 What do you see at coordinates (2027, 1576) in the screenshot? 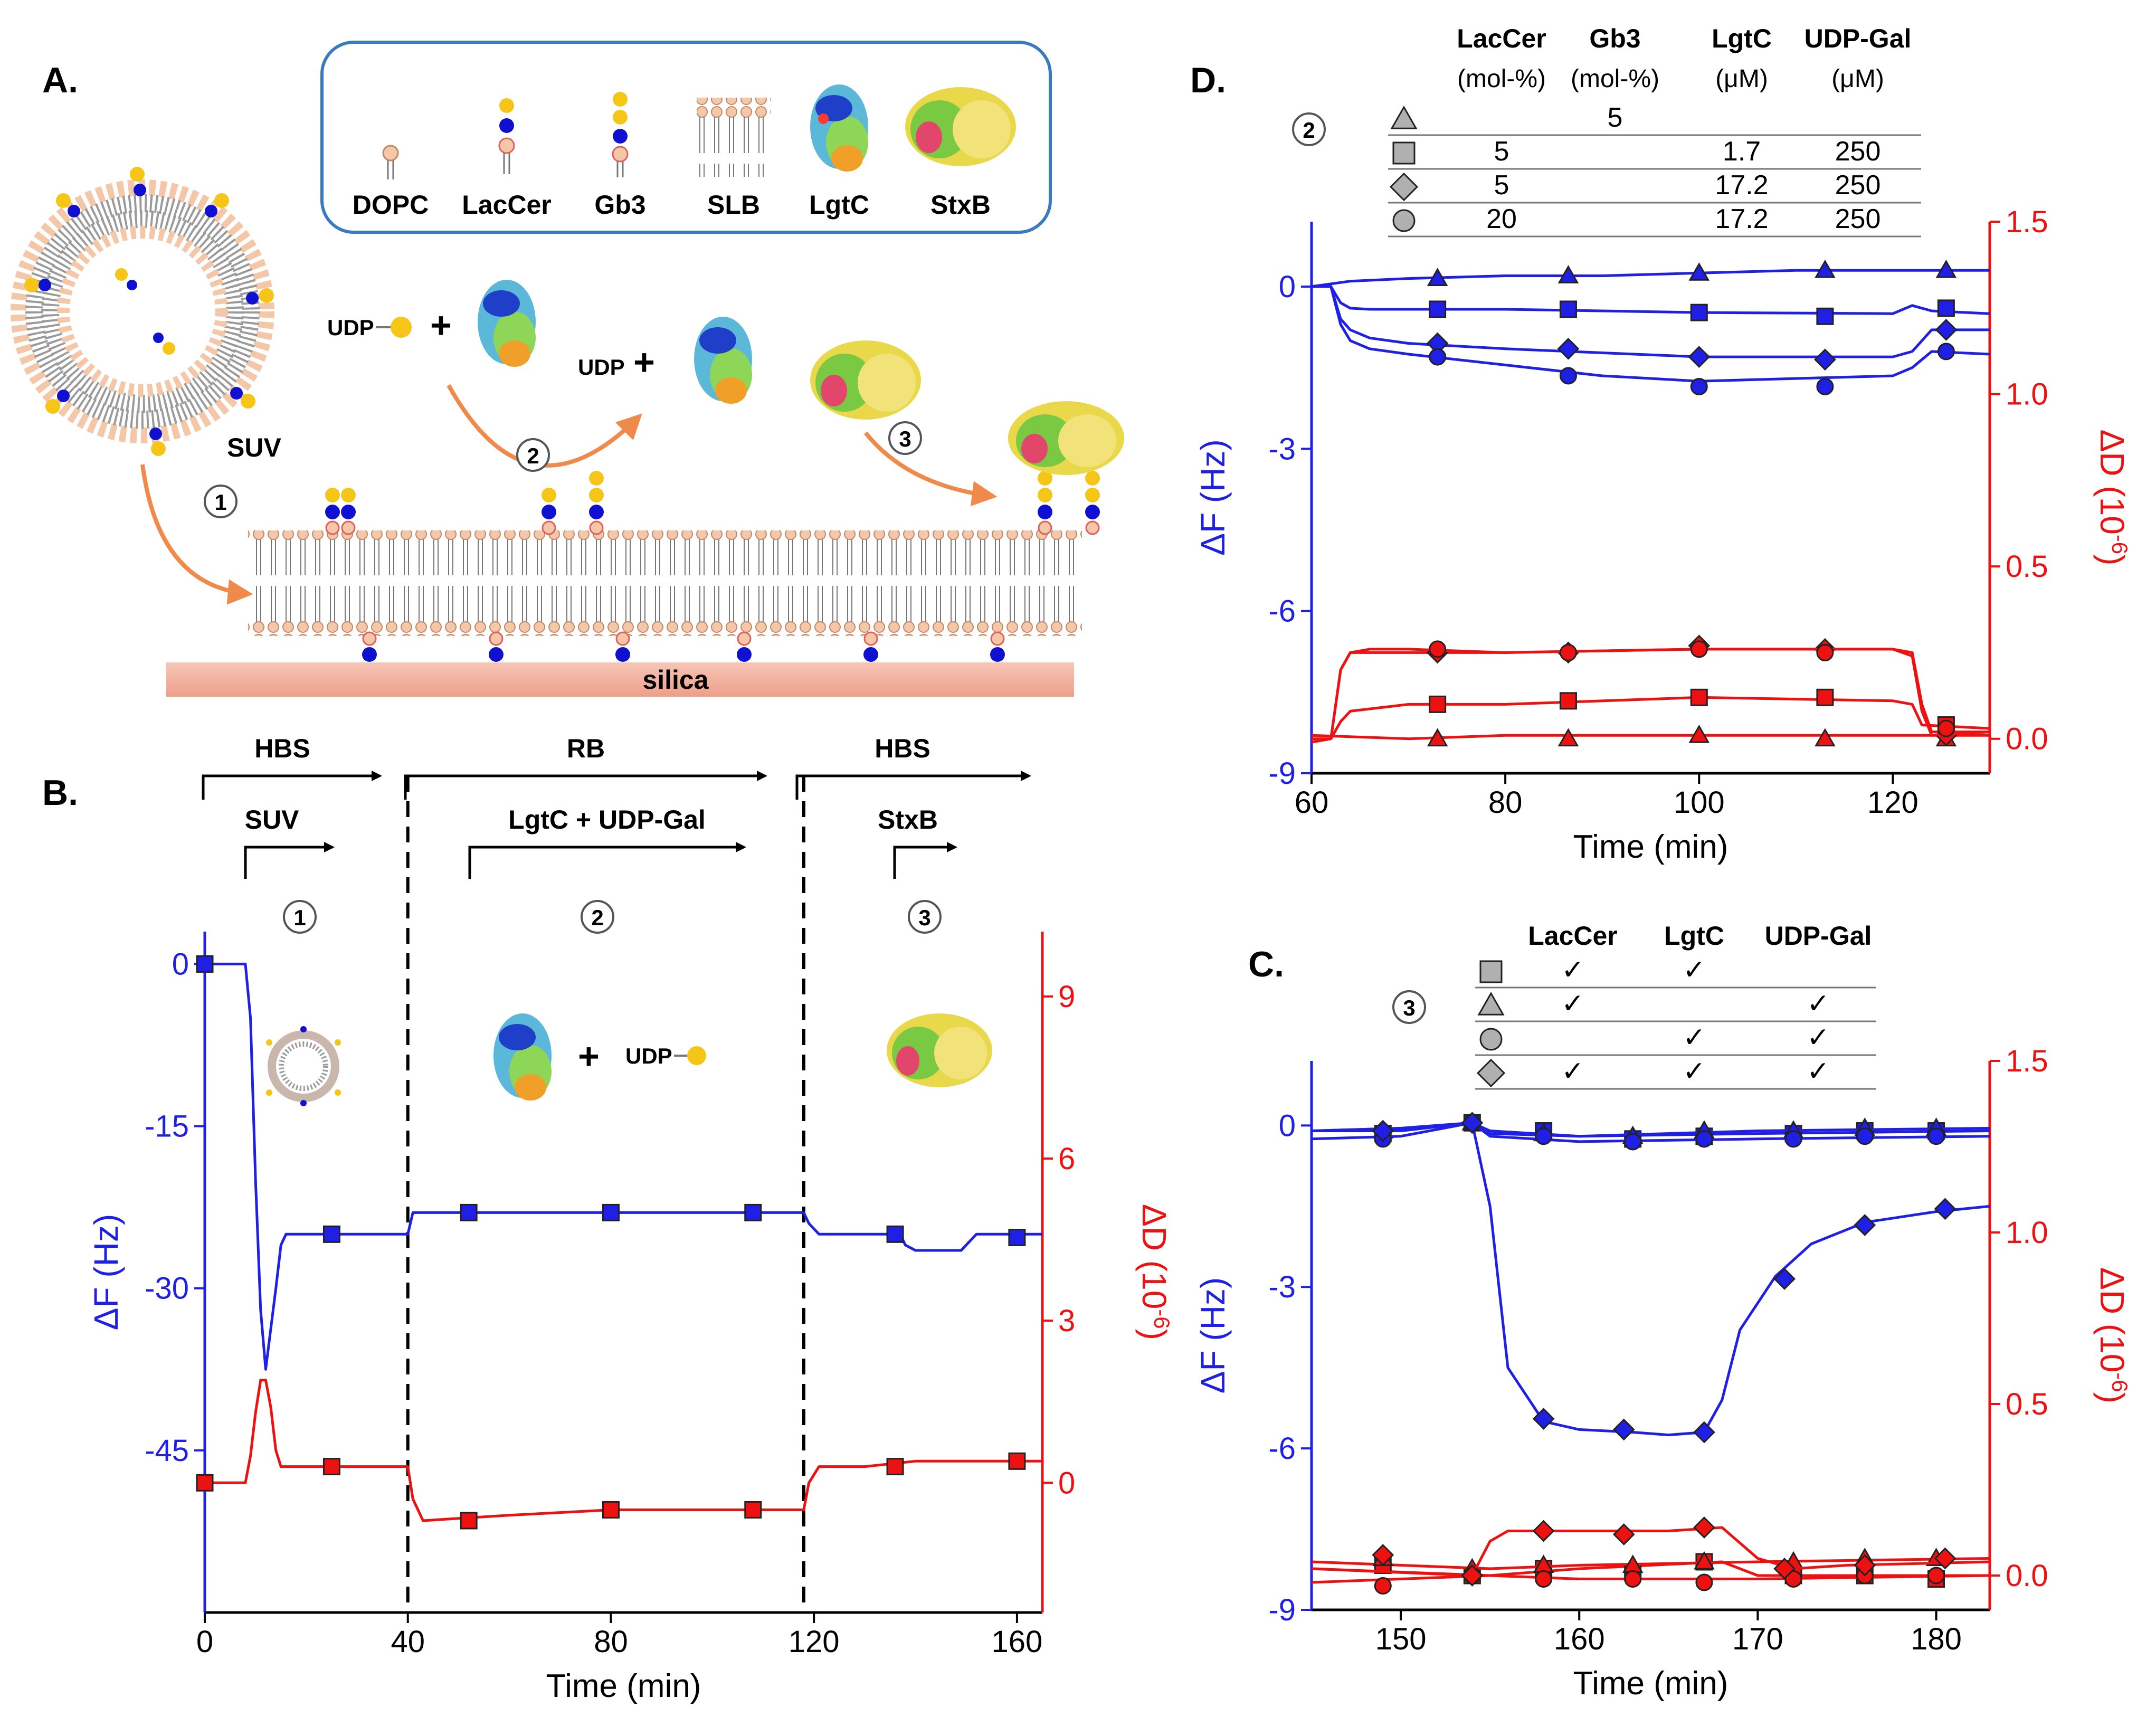
I see `chart-c-right-tick-label: 0.0` at bounding box center [2027, 1576].